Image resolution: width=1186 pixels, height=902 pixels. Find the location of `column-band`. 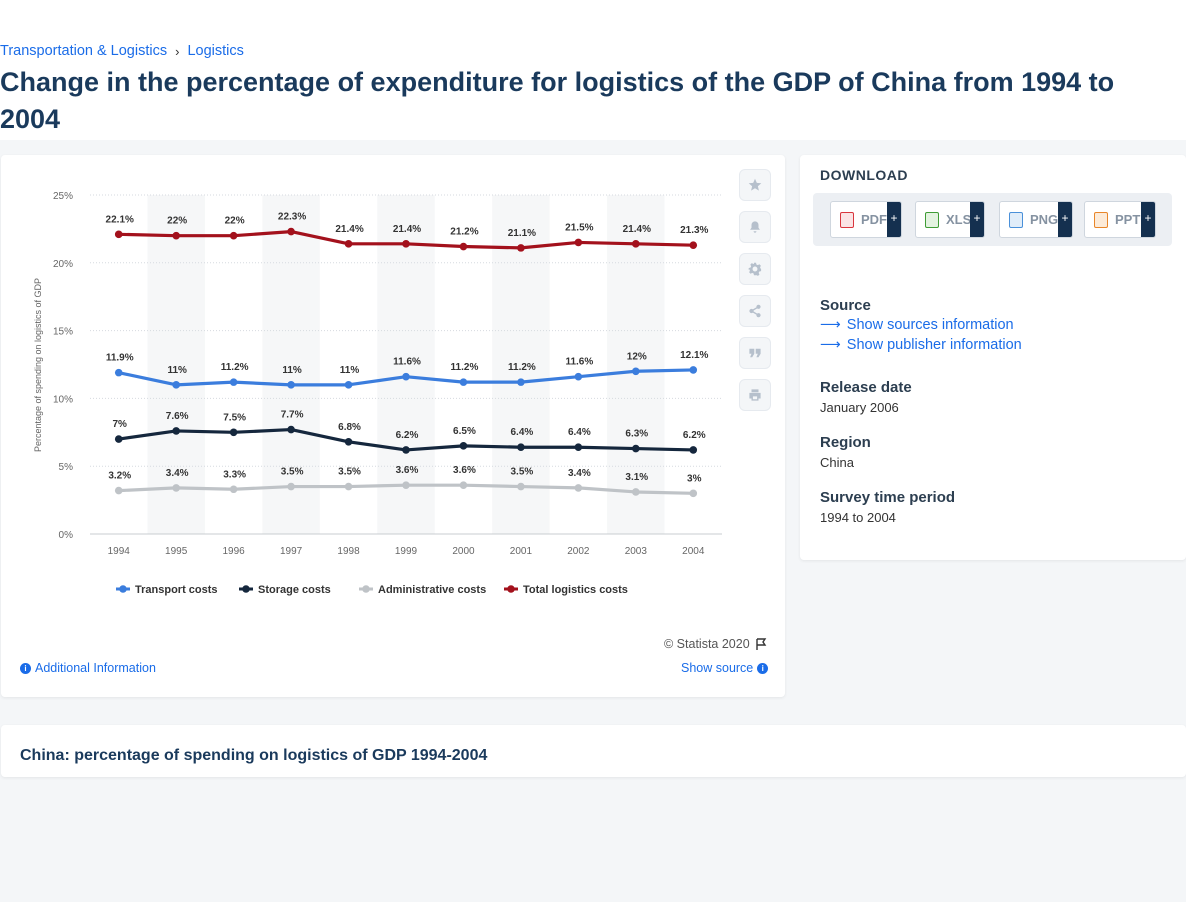

column-band is located at coordinates (406, 364).